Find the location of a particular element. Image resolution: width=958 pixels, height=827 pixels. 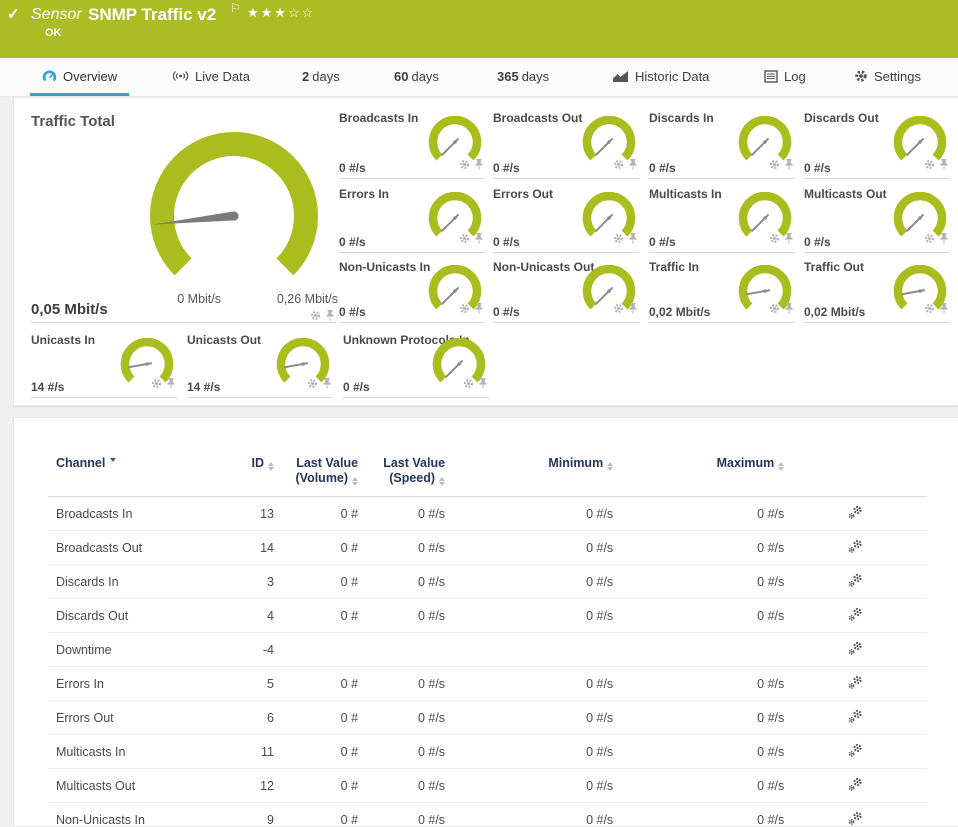

tab-live-data: Live Data is located at coordinates (211, 77).